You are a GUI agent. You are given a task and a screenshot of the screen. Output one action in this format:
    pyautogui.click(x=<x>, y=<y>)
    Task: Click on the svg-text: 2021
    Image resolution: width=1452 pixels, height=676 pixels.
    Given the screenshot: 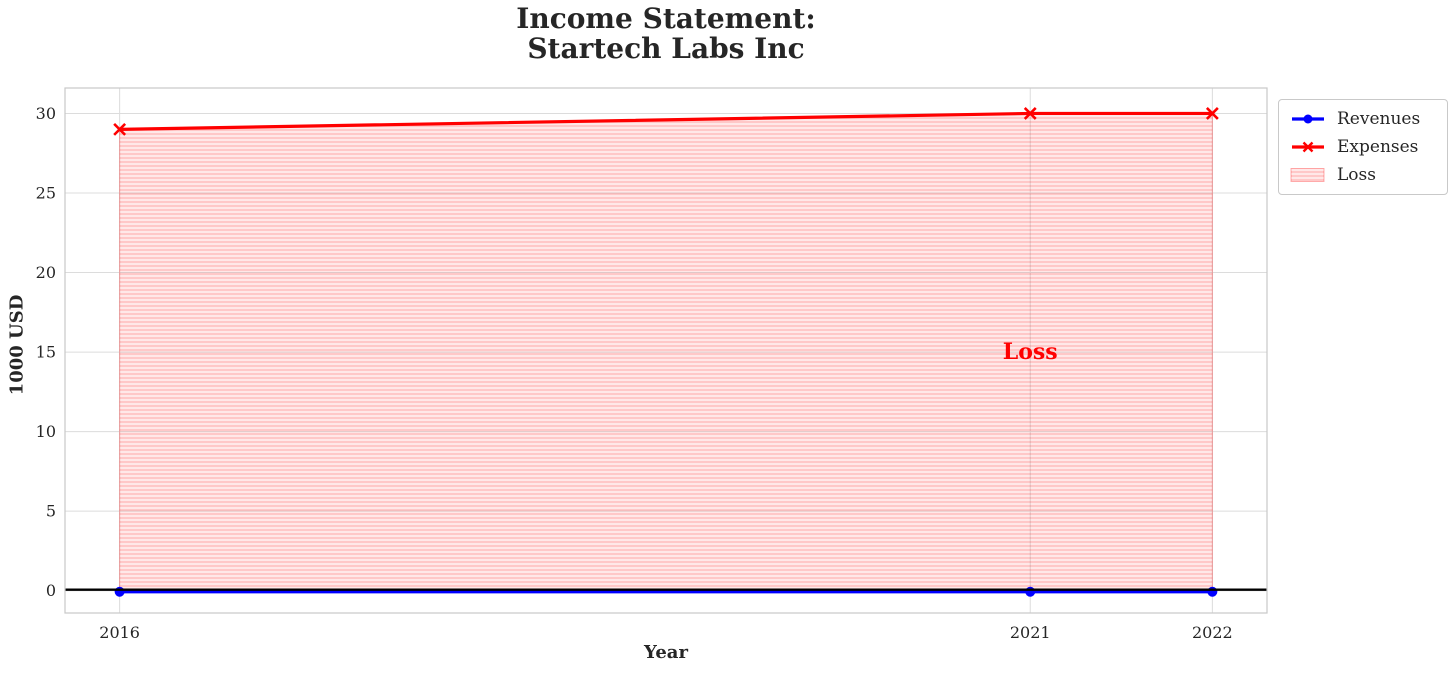 What is the action you would take?
    pyautogui.click(x=1030, y=632)
    